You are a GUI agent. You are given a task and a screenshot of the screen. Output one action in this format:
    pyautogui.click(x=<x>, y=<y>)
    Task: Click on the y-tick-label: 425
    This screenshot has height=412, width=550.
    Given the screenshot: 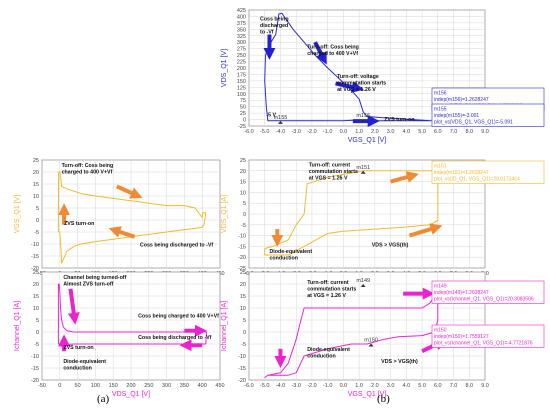 What is the action you would take?
    pyautogui.click(x=241, y=11)
    